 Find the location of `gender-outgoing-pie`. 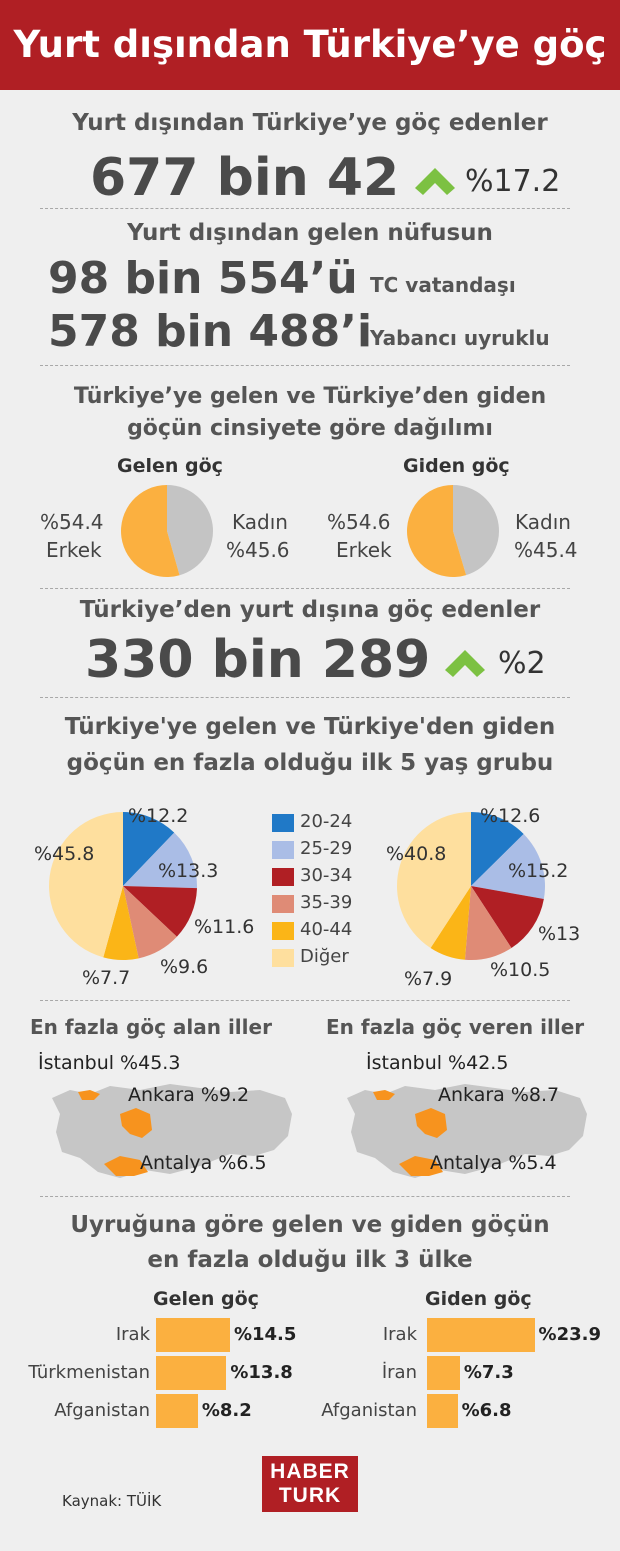

gender-outgoing-pie is located at coordinates (453, 531).